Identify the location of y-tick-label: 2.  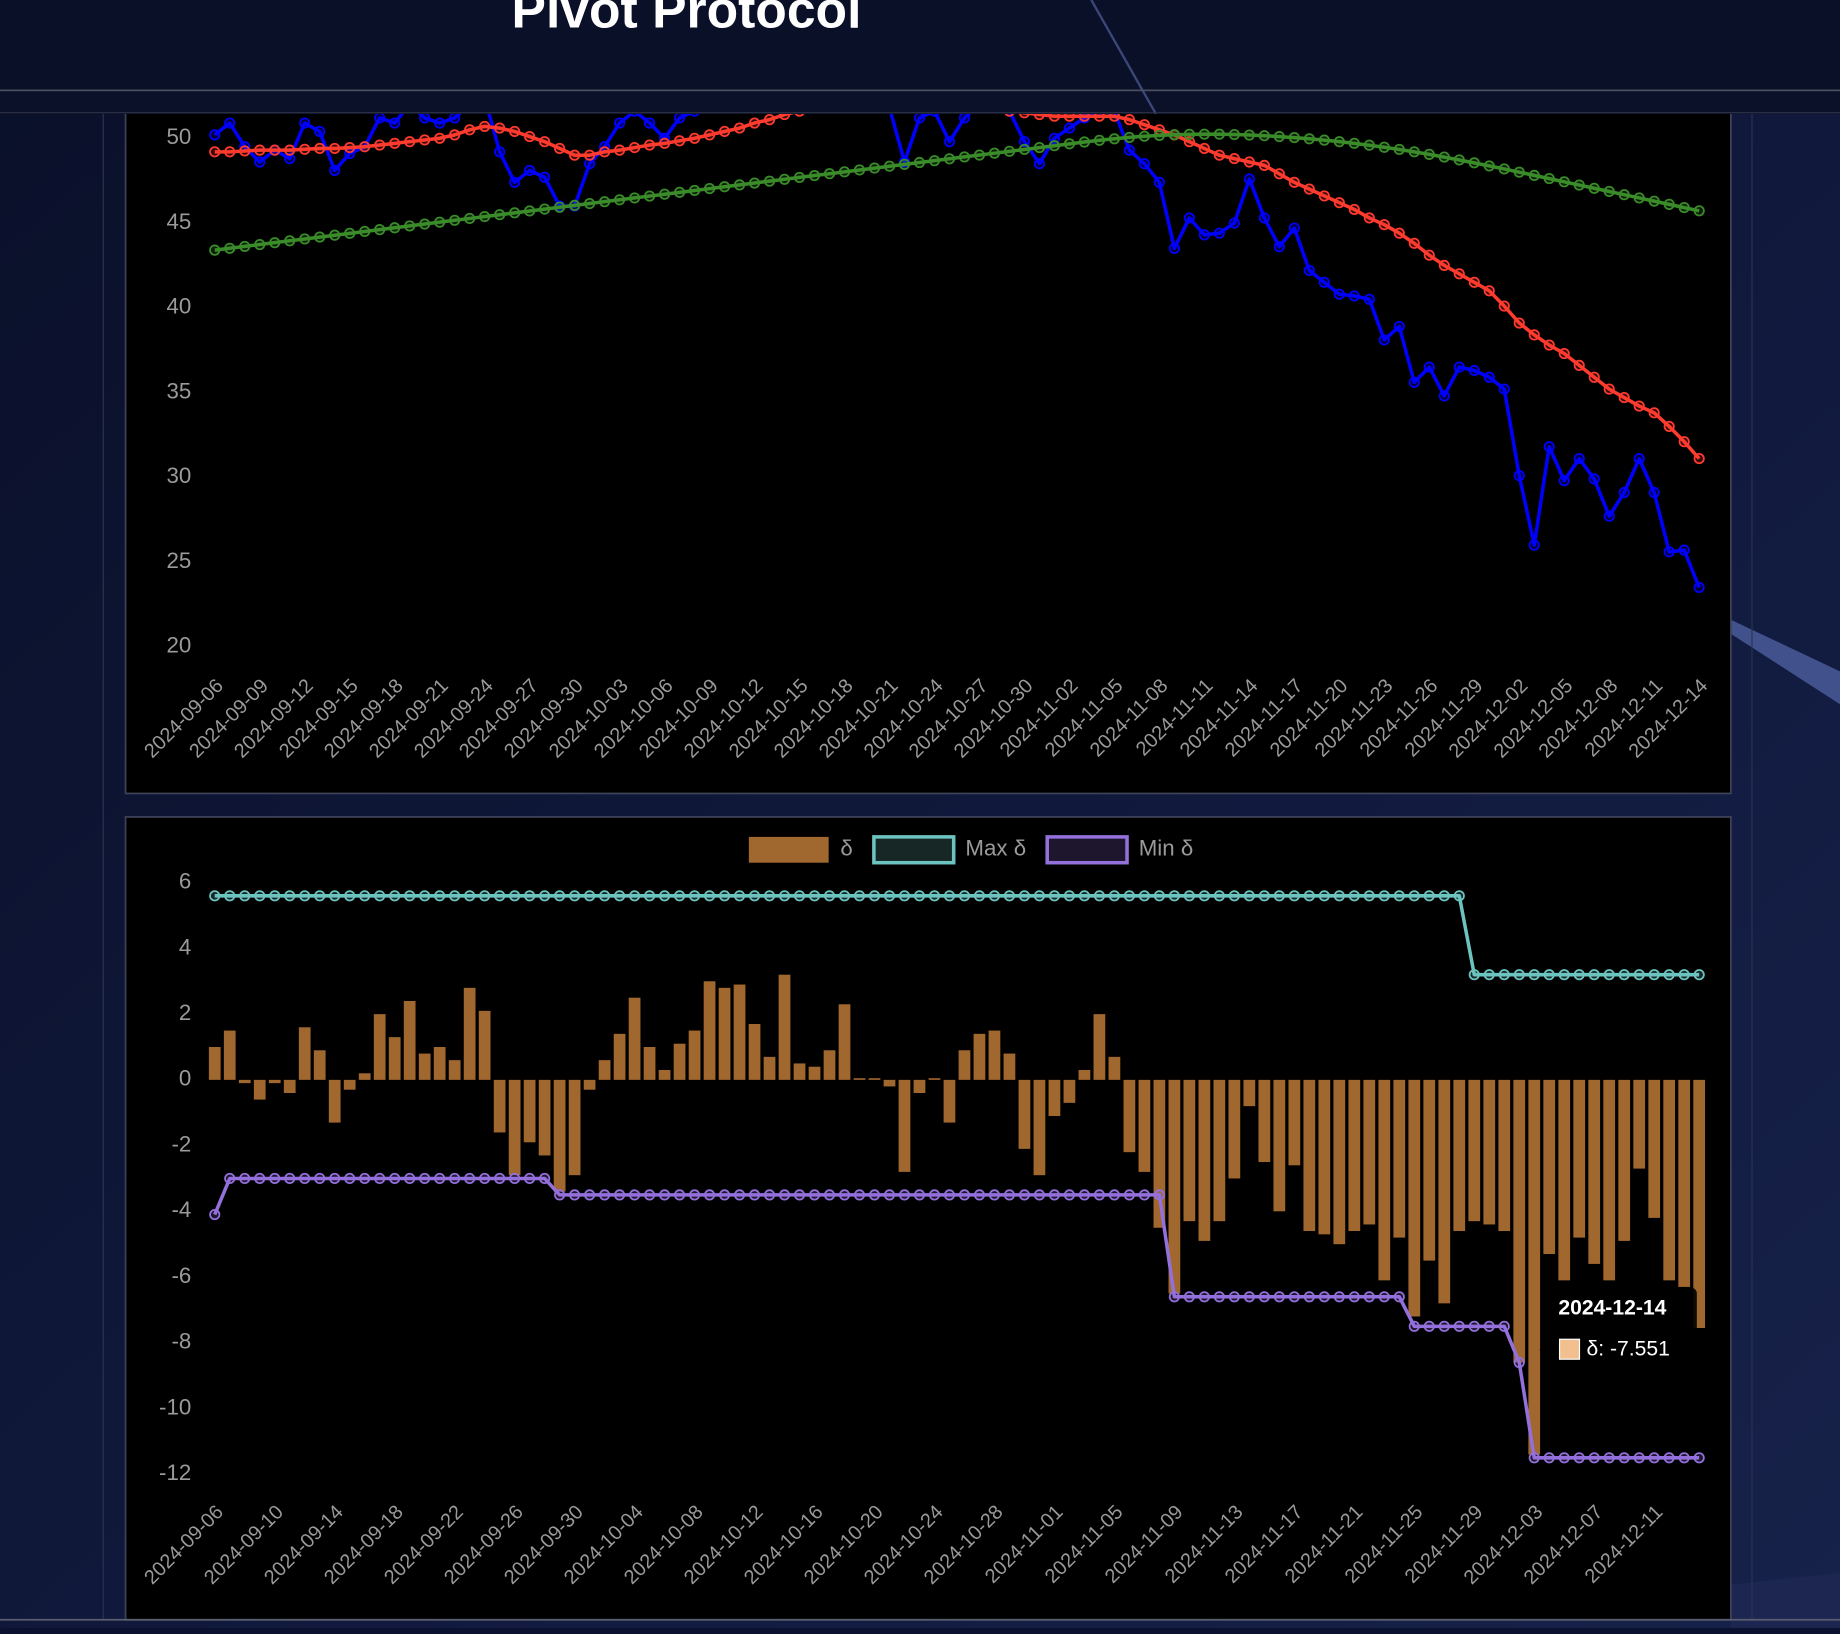
(185, 1012).